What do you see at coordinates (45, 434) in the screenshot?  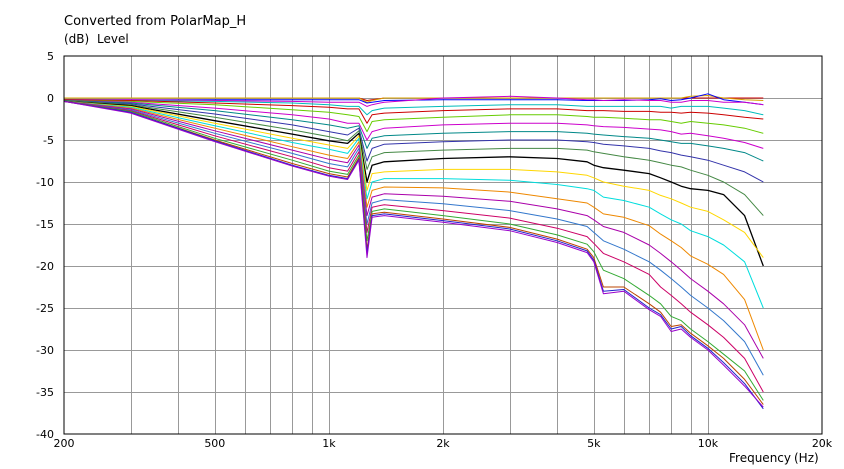 I see `y-tick-label: -40` at bounding box center [45, 434].